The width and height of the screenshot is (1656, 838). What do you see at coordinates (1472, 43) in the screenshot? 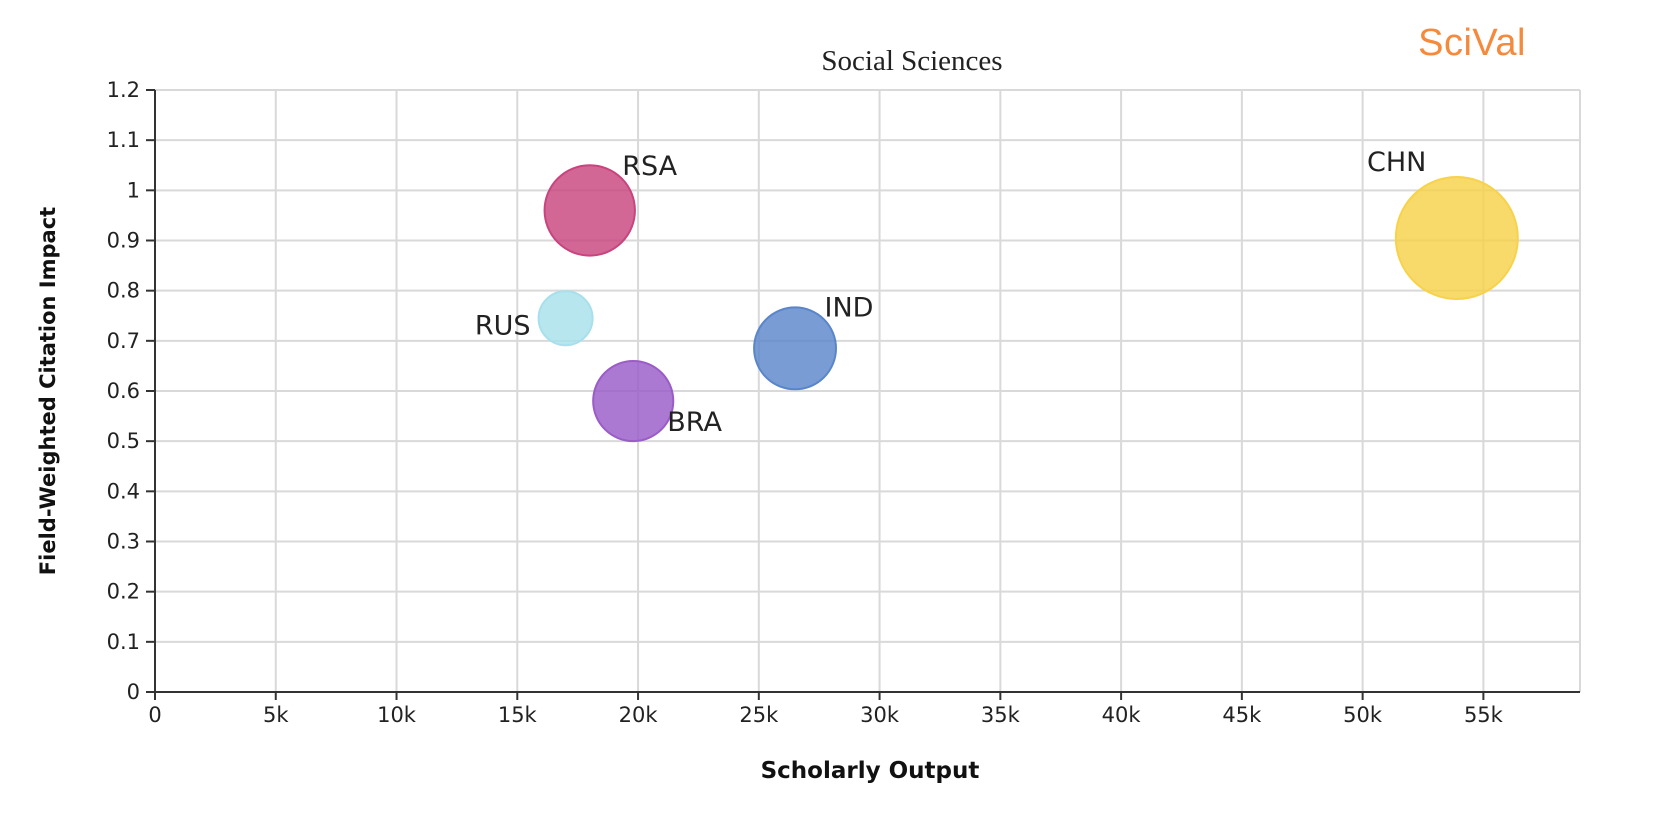
I see `scival-logo: SciVal` at bounding box center [1472, 43].